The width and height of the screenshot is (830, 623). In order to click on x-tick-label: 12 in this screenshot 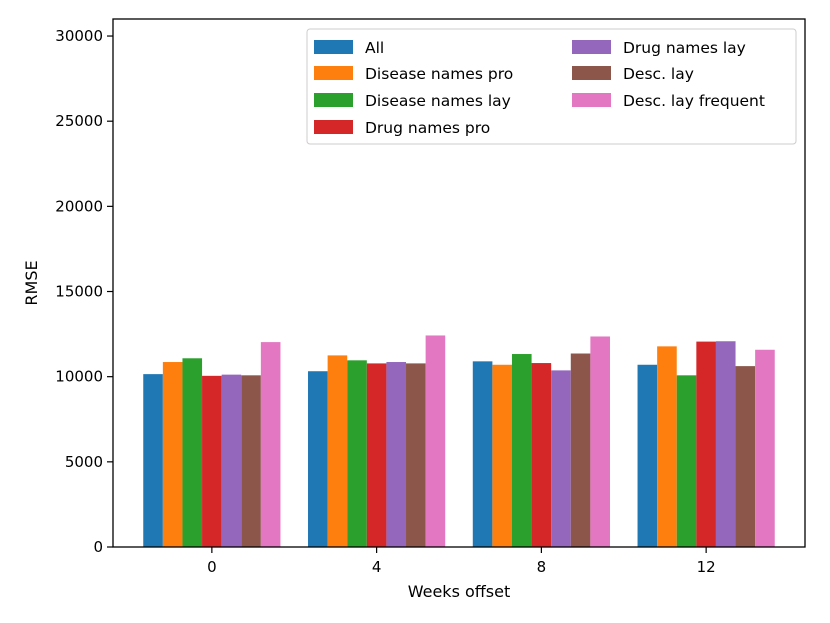, I will do `click(706, 567)`.